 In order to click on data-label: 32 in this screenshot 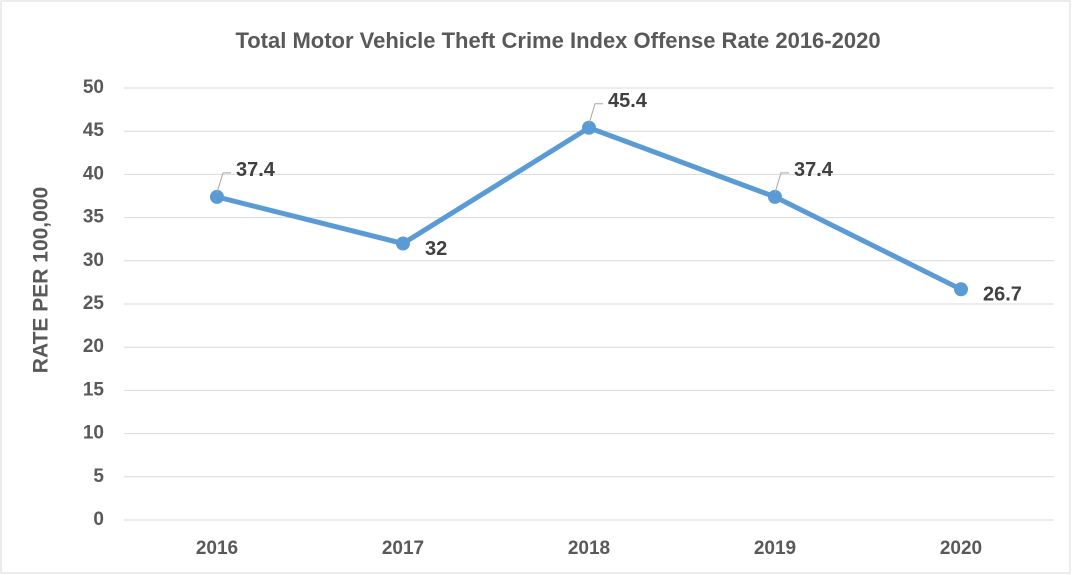, I will do `click(436, 249)`.